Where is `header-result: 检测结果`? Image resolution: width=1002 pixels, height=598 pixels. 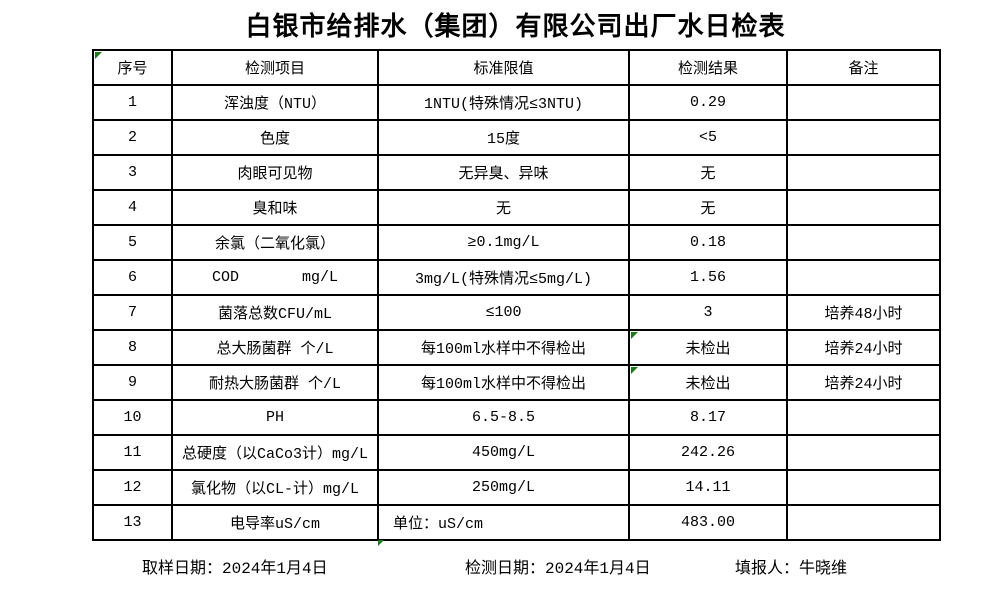 header-result: 检测结果 is located at coordinates (708, 67).